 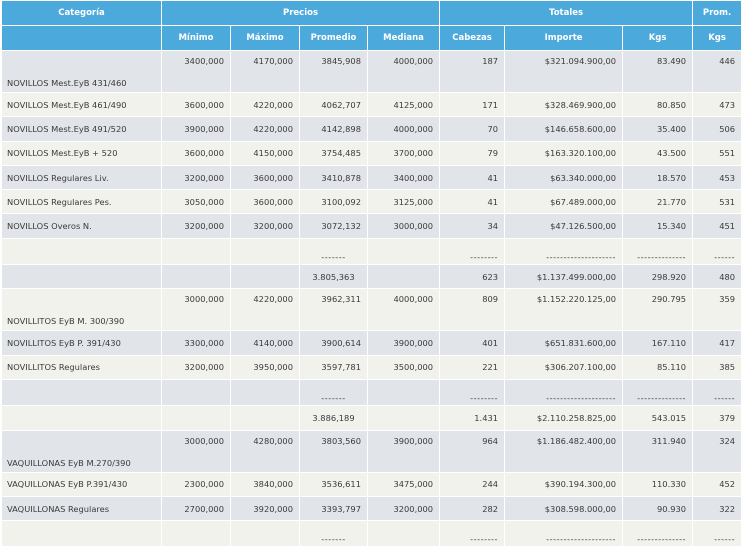 I want to click on cell-prom-kgs: 551, so click(x=717, y=153).